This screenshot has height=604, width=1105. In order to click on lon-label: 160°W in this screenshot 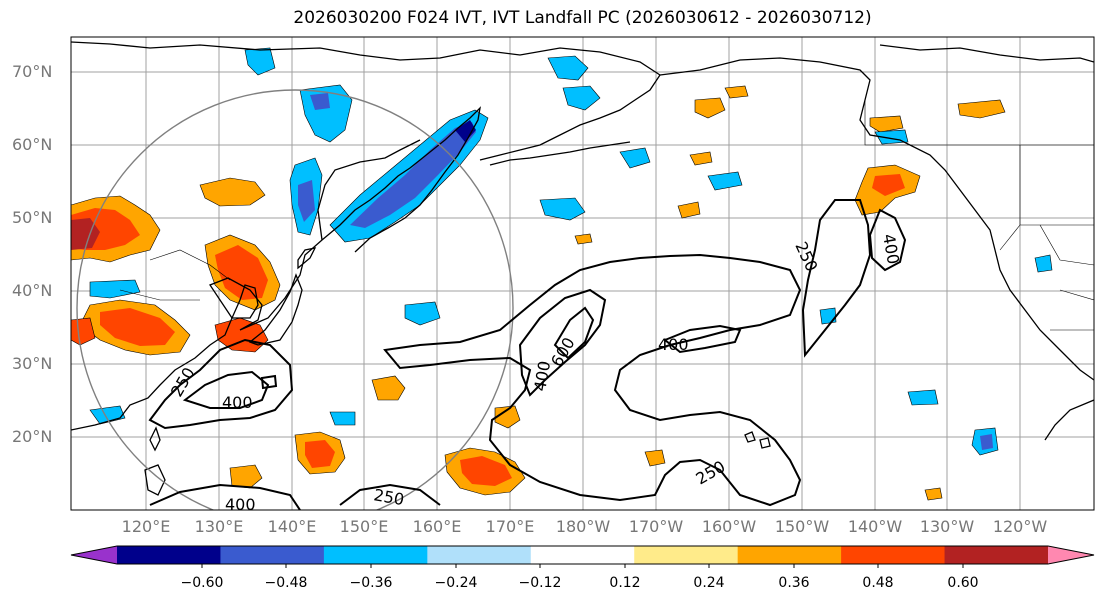, I will do `click(729, 526)`.